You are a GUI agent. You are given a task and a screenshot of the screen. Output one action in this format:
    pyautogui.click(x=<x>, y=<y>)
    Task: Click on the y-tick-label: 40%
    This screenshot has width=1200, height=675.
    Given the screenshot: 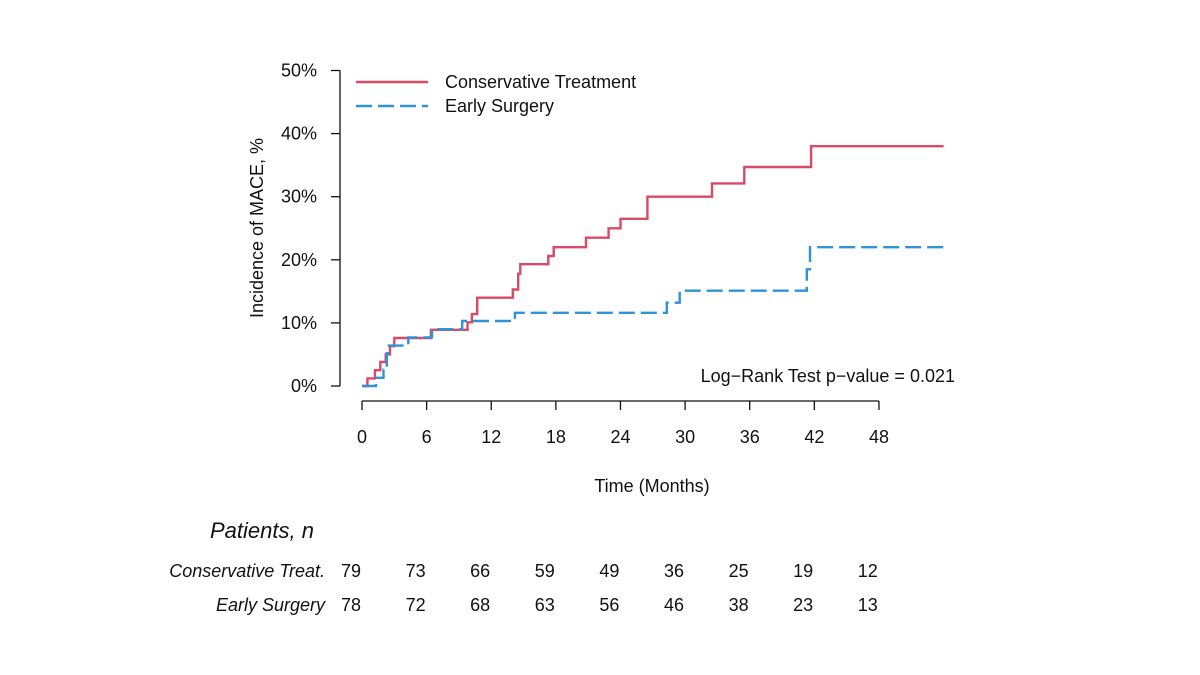 What is the action you would take?
    pyautogui.click(x=299, y=134)
    